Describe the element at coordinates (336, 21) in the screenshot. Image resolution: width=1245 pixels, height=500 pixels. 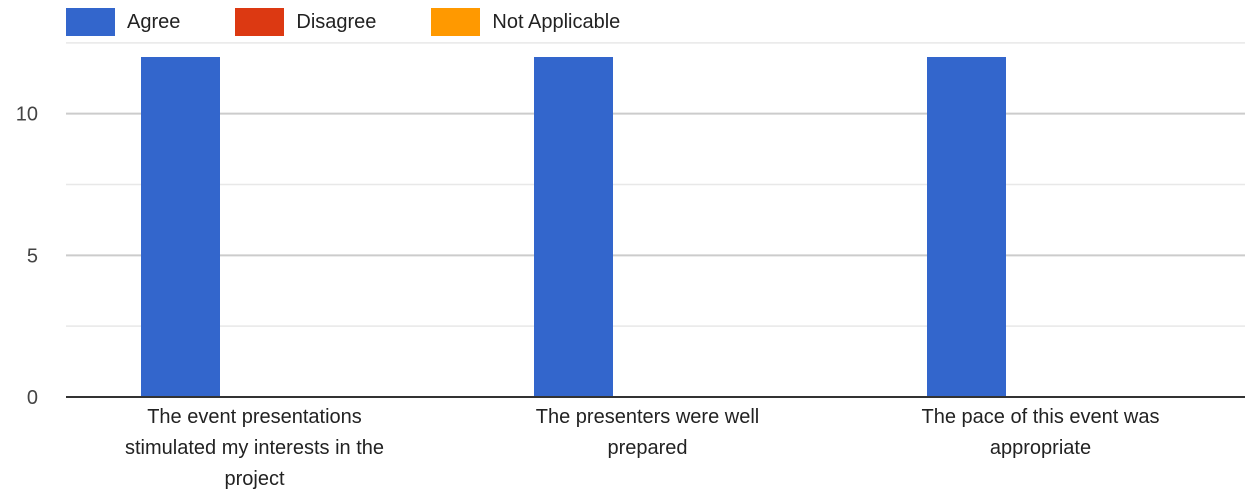
I see `legend-label: Disagree` at that location.